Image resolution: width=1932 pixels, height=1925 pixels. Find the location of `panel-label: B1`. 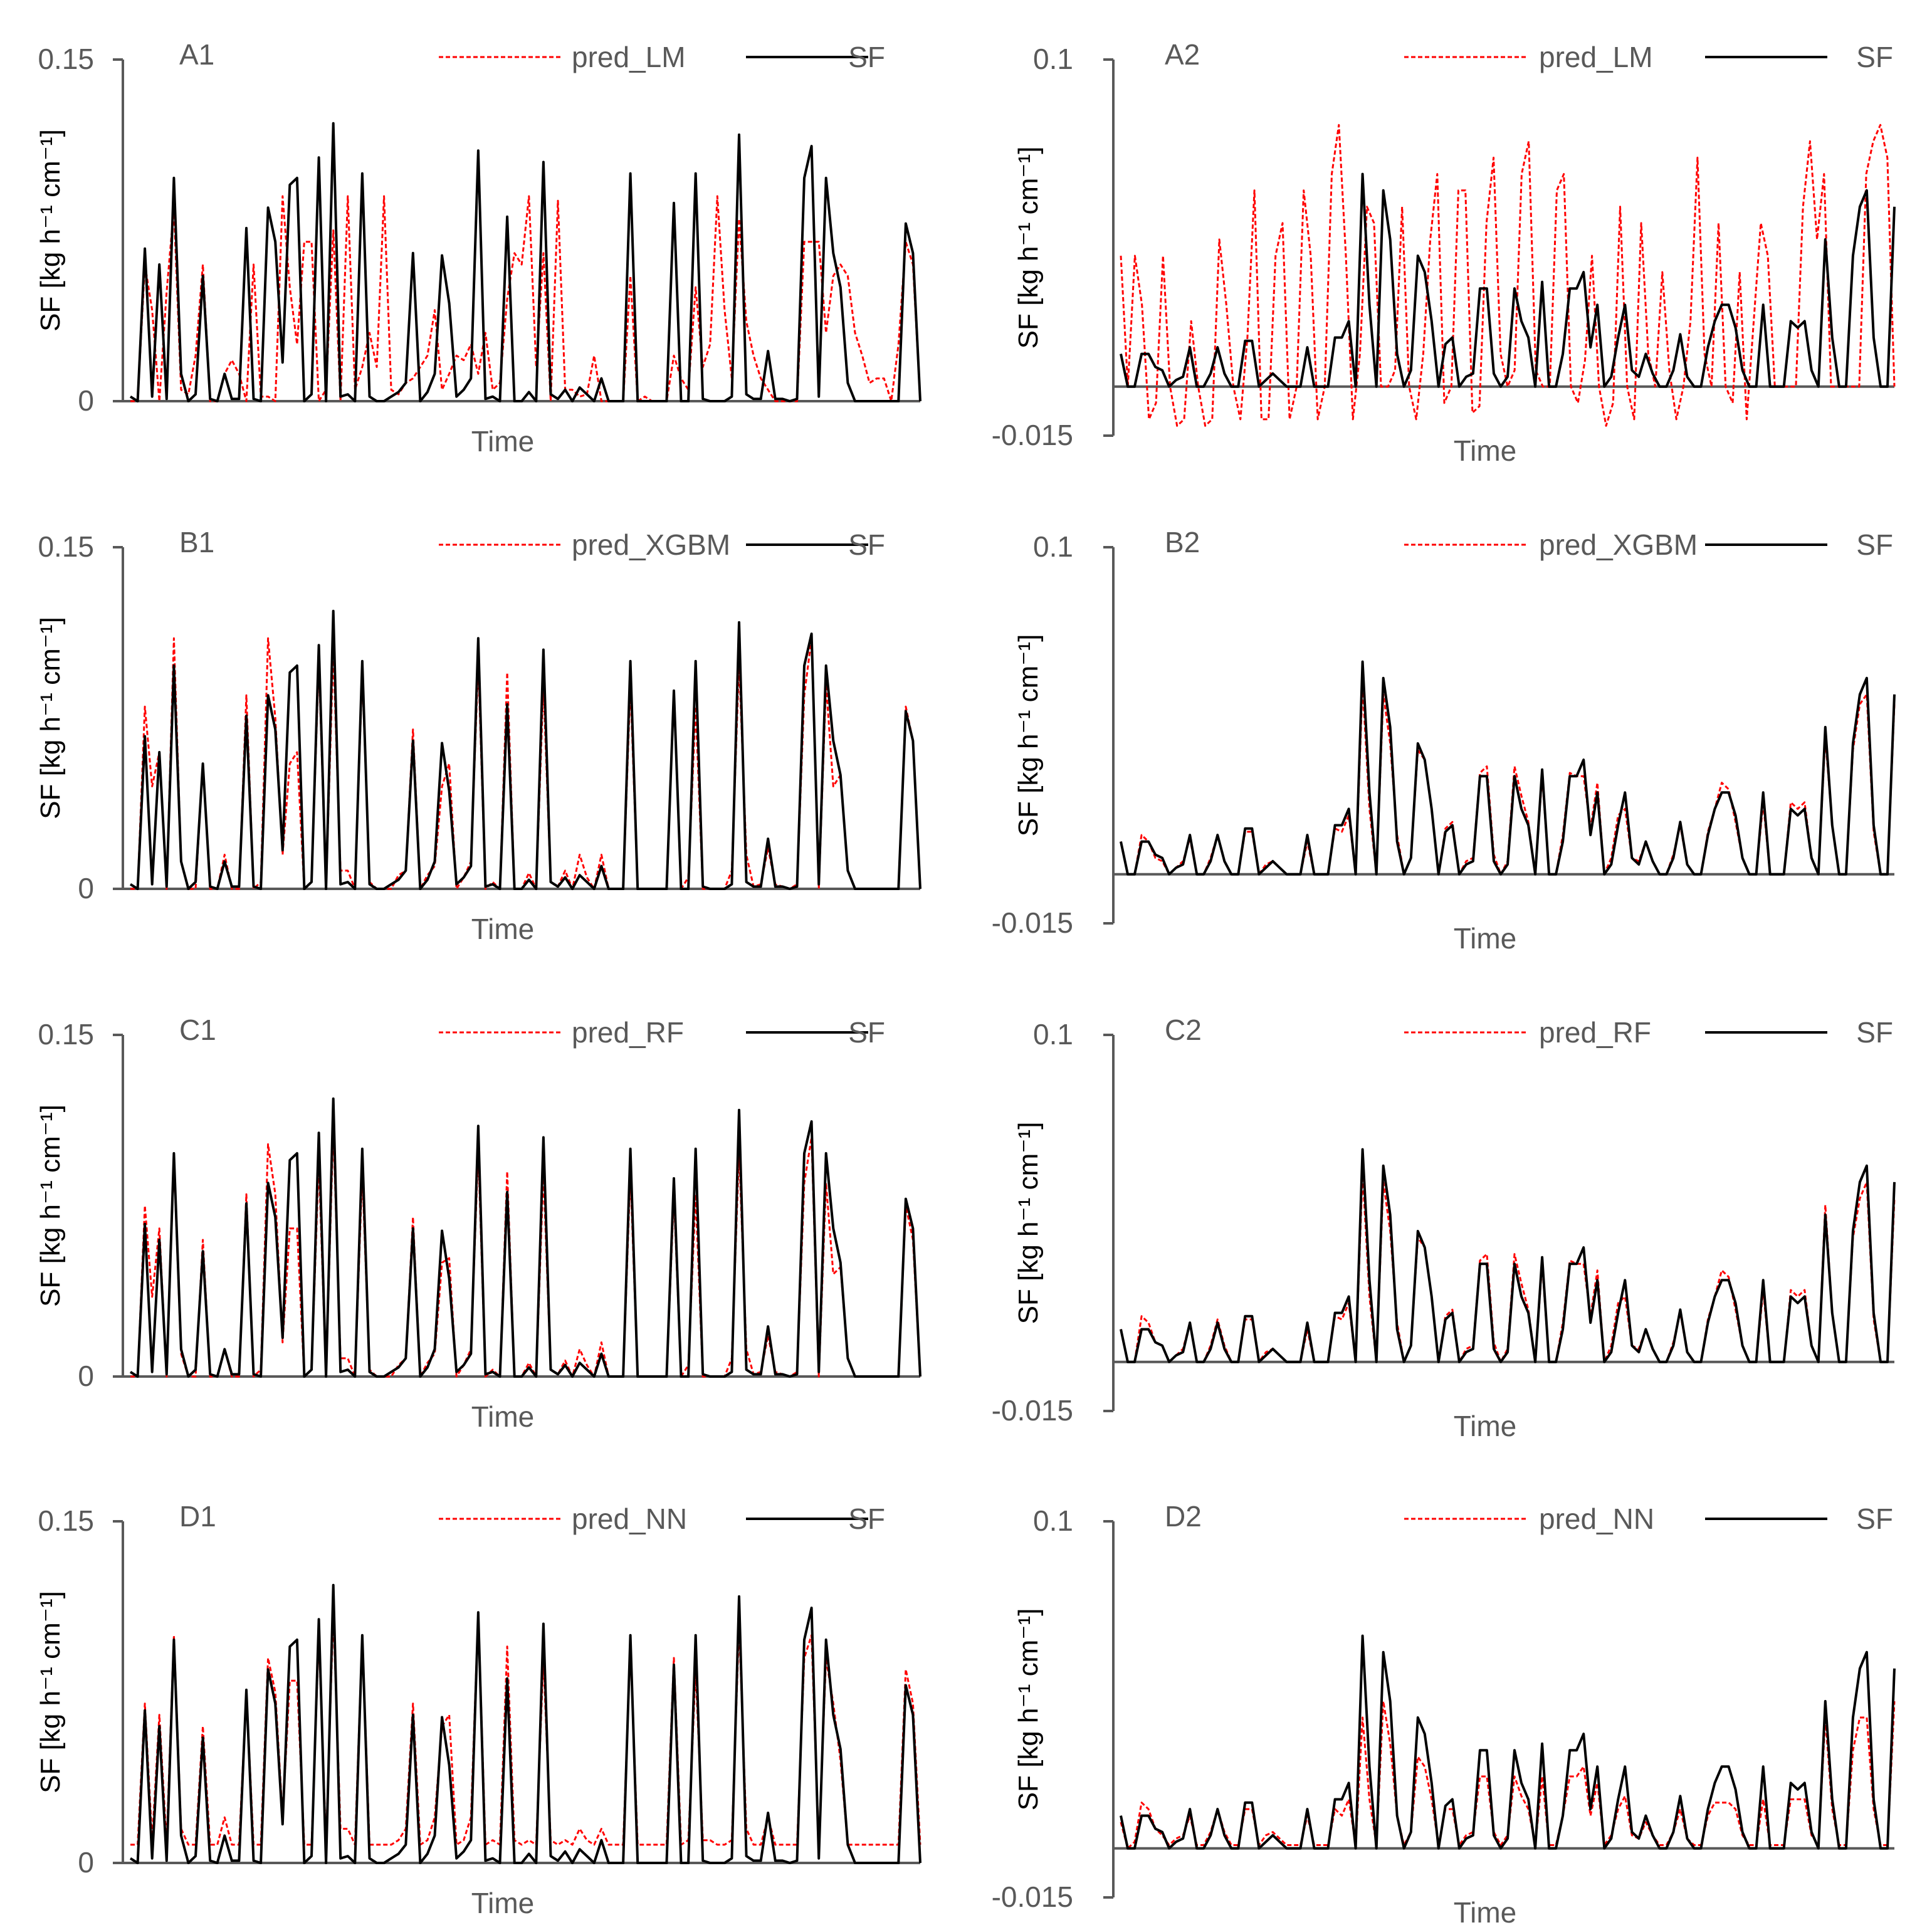

panel-label: B1 is located at coordinates (197, 542).